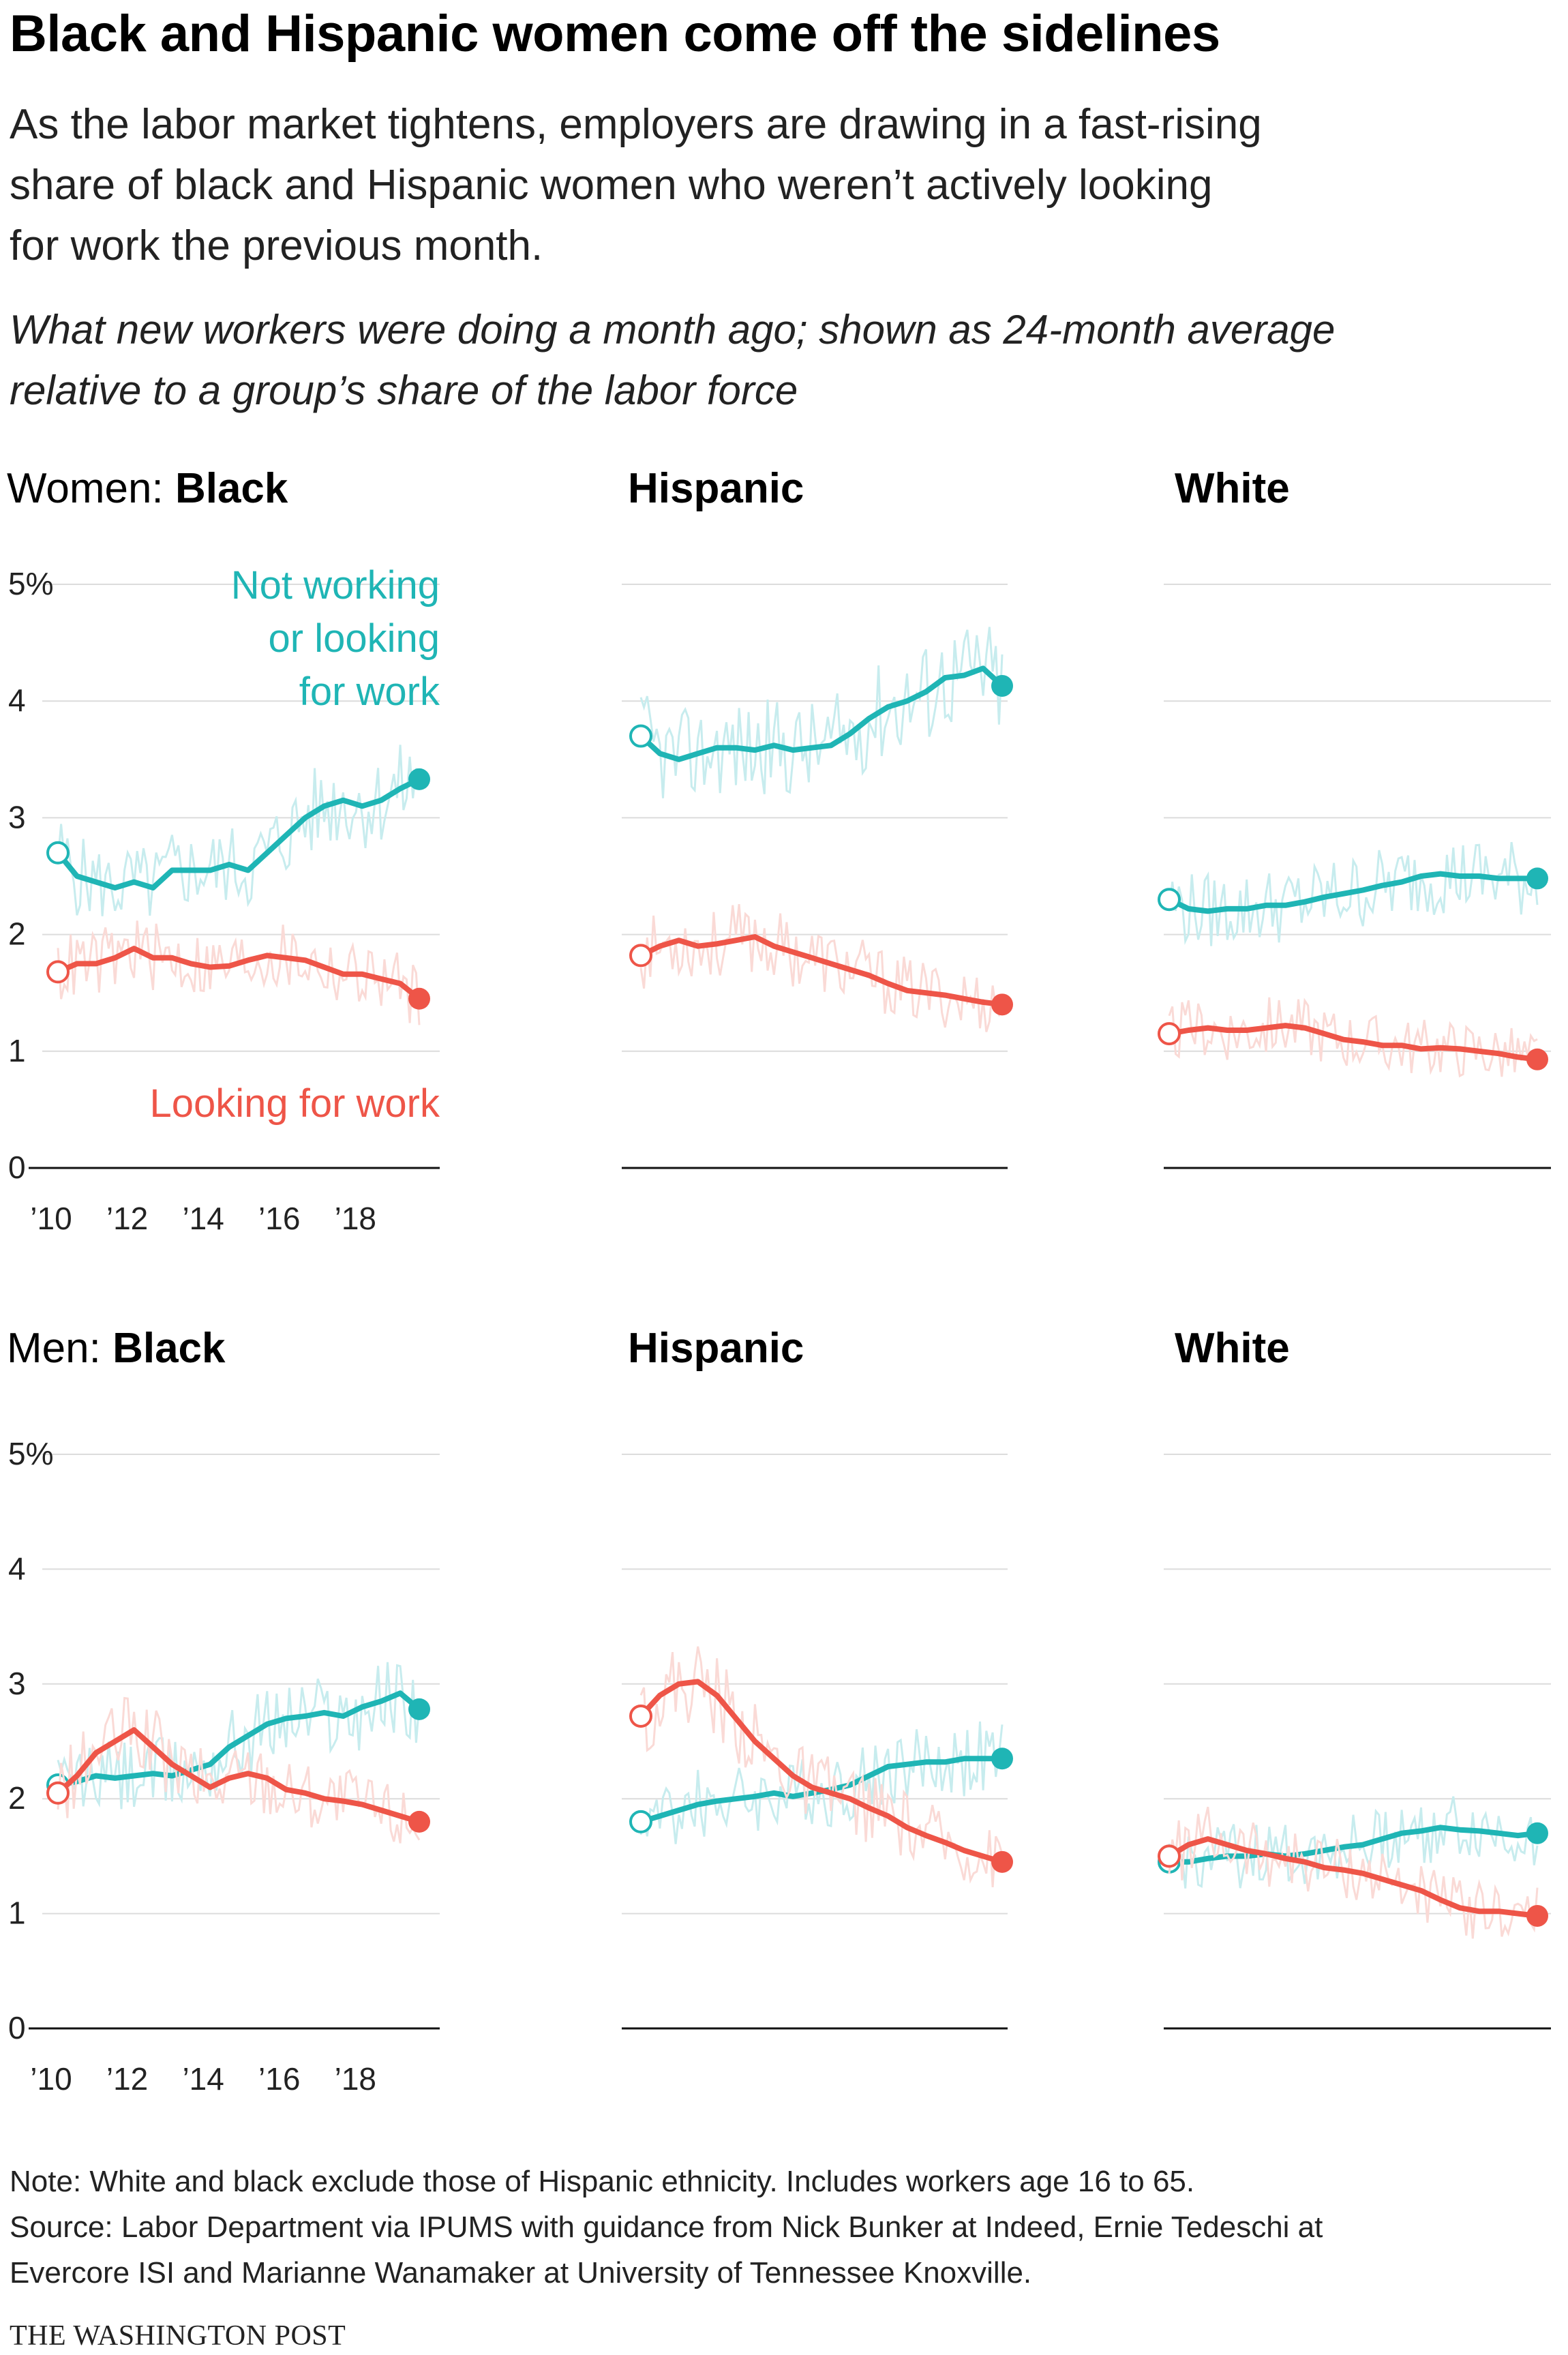 The width and height of the screenshot is (1568, 2355). Describe the element at coordinates (1002, 1004) in the screenshot. I see `women-hispanic-looking-end-marker` at that location.